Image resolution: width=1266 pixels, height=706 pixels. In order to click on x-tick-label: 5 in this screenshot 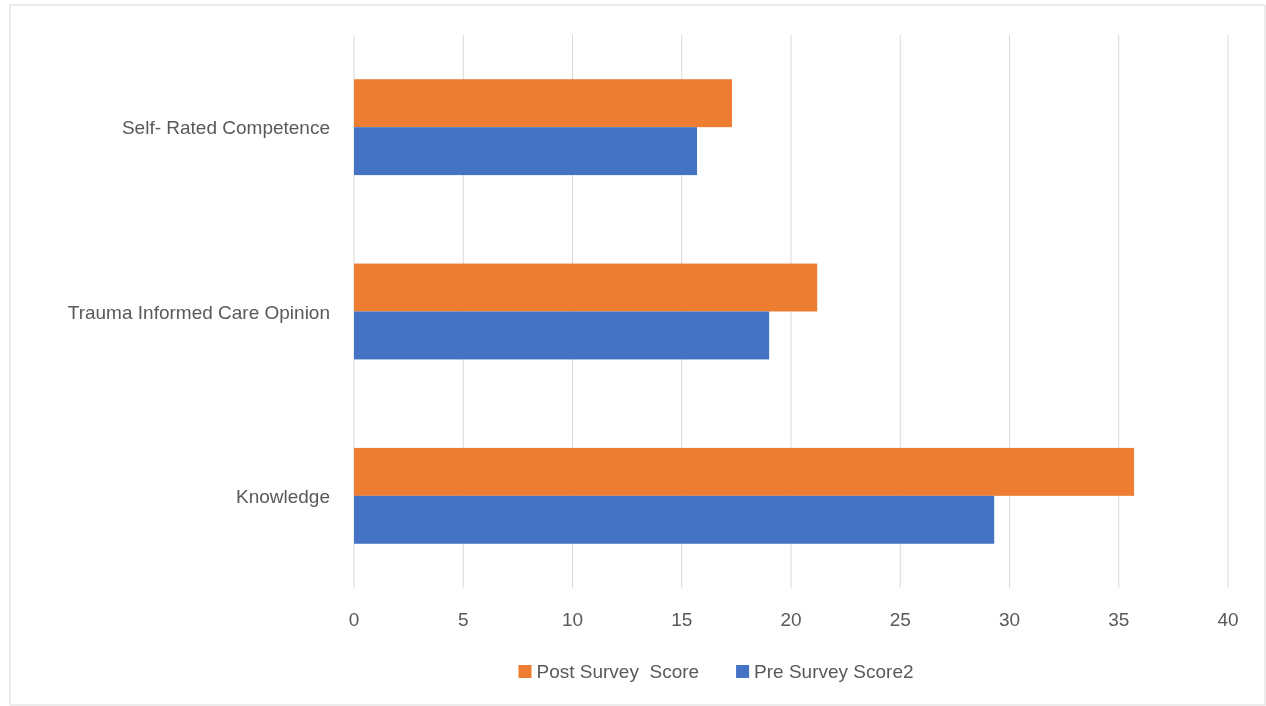, I will do `click(463, 619)`.